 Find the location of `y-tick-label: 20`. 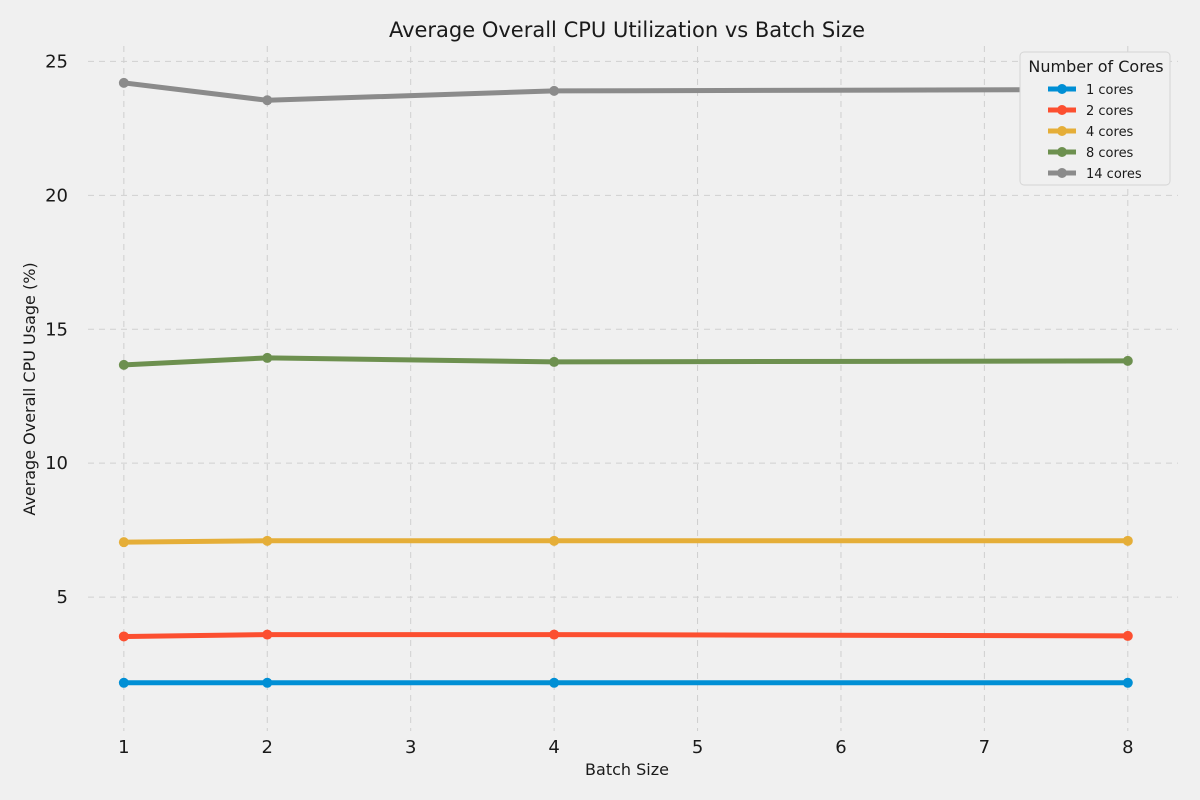

y-tick-label: 20 is located at coordinates (56, 195).